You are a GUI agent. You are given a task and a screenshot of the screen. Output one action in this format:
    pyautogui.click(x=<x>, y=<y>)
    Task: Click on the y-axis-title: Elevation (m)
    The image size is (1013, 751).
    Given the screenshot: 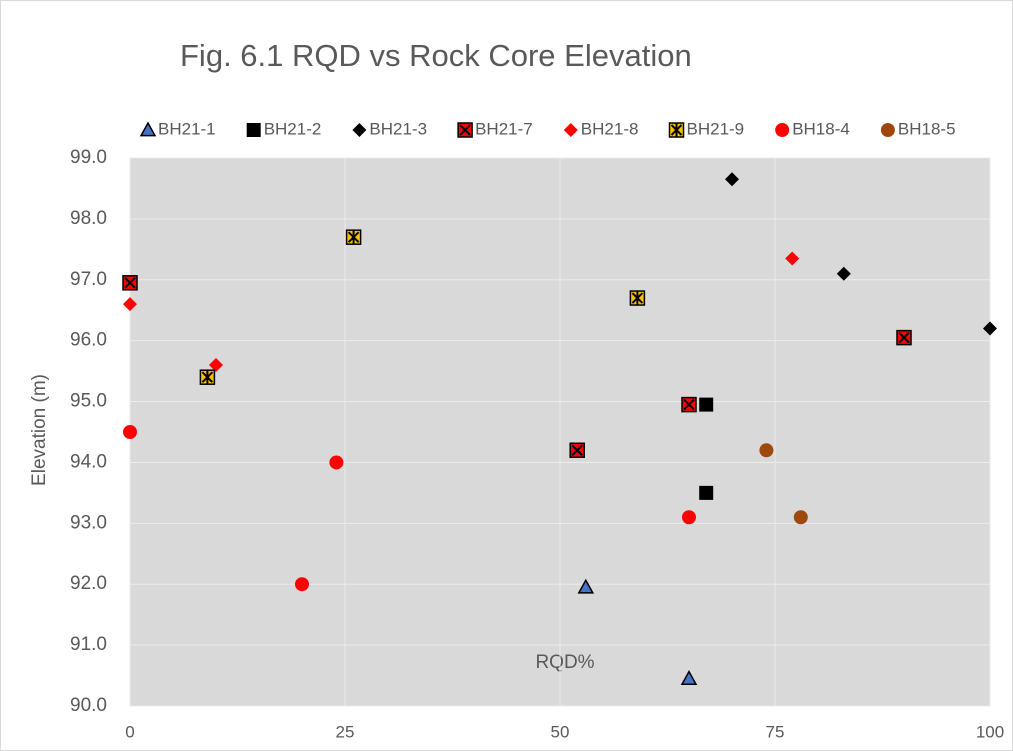 What is the action you would take?
    pyautogui.click(x=39, y=430)
    